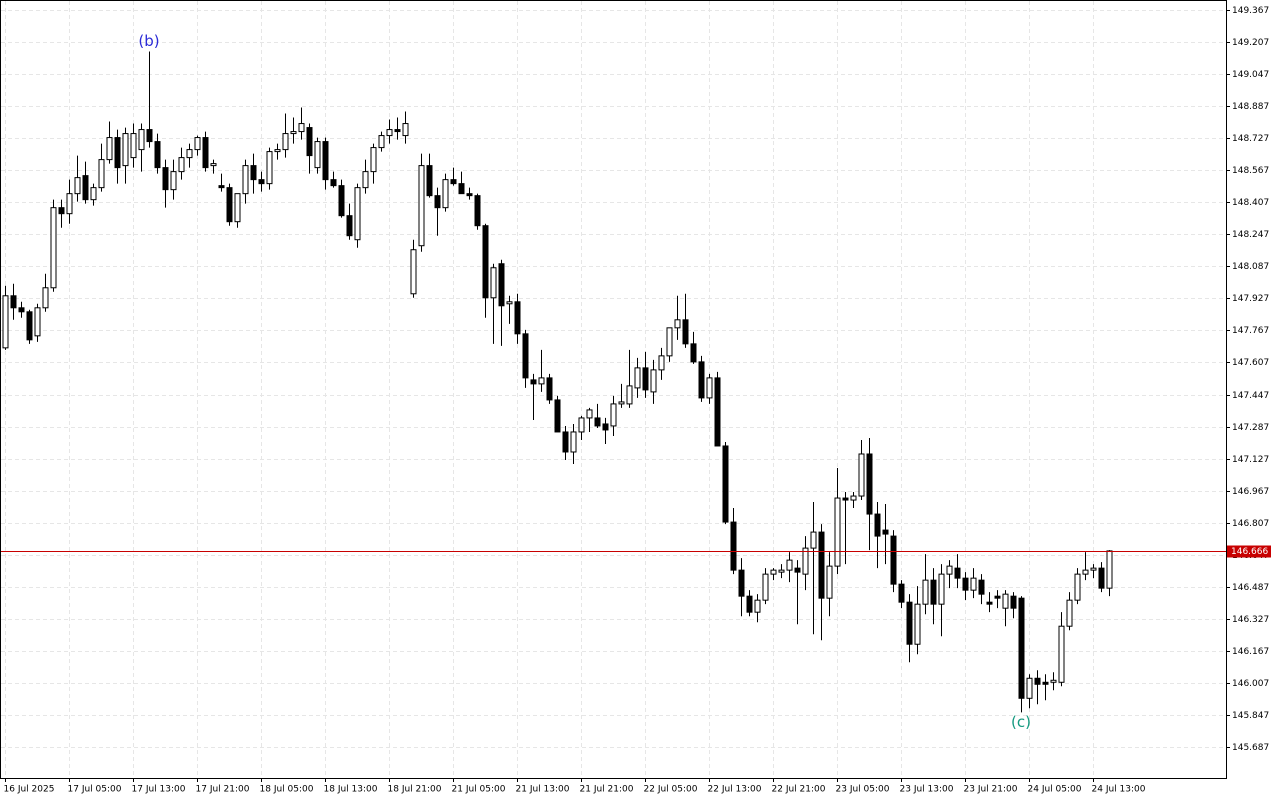 This screenshot has width=1280, height=800. What do you see at coordinates (1250, 75) in the screenshot?
I see `y-tick-label: 149.047` at bounding box center [1250, 75].